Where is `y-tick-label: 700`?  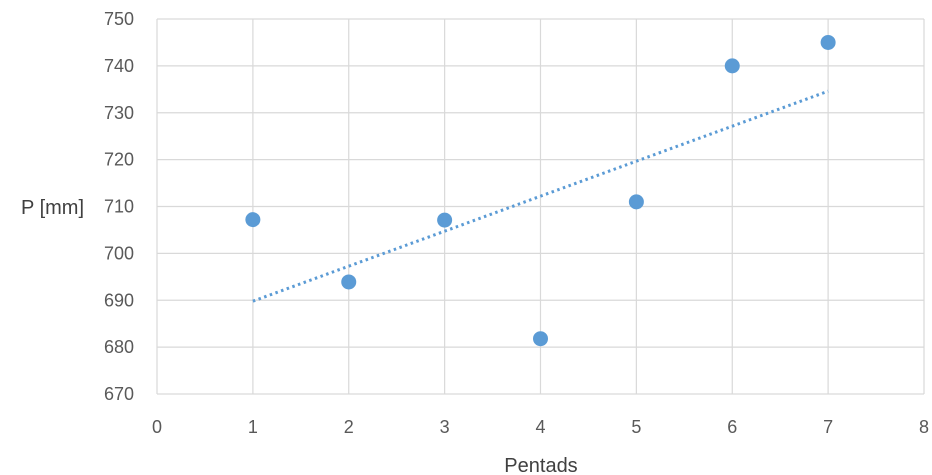 y-tick-label: 700 is located at coordinates (119, 253).